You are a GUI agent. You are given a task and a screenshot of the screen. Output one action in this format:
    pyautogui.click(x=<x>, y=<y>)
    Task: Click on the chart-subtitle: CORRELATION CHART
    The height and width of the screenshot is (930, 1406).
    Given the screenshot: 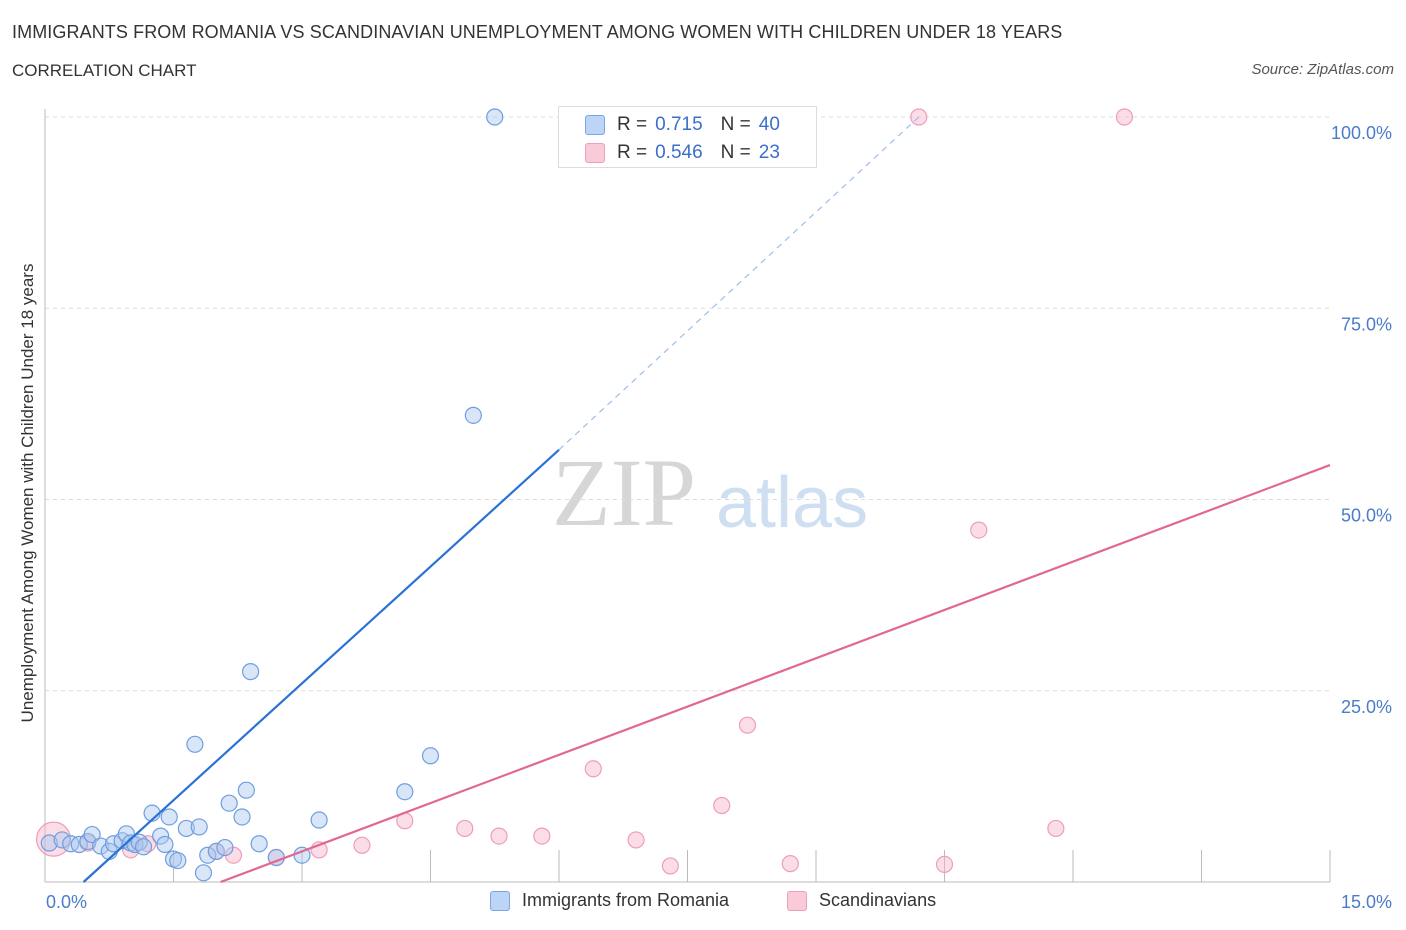 What is the action you would take?
    pyautogui.click(x=104, y=70)
    